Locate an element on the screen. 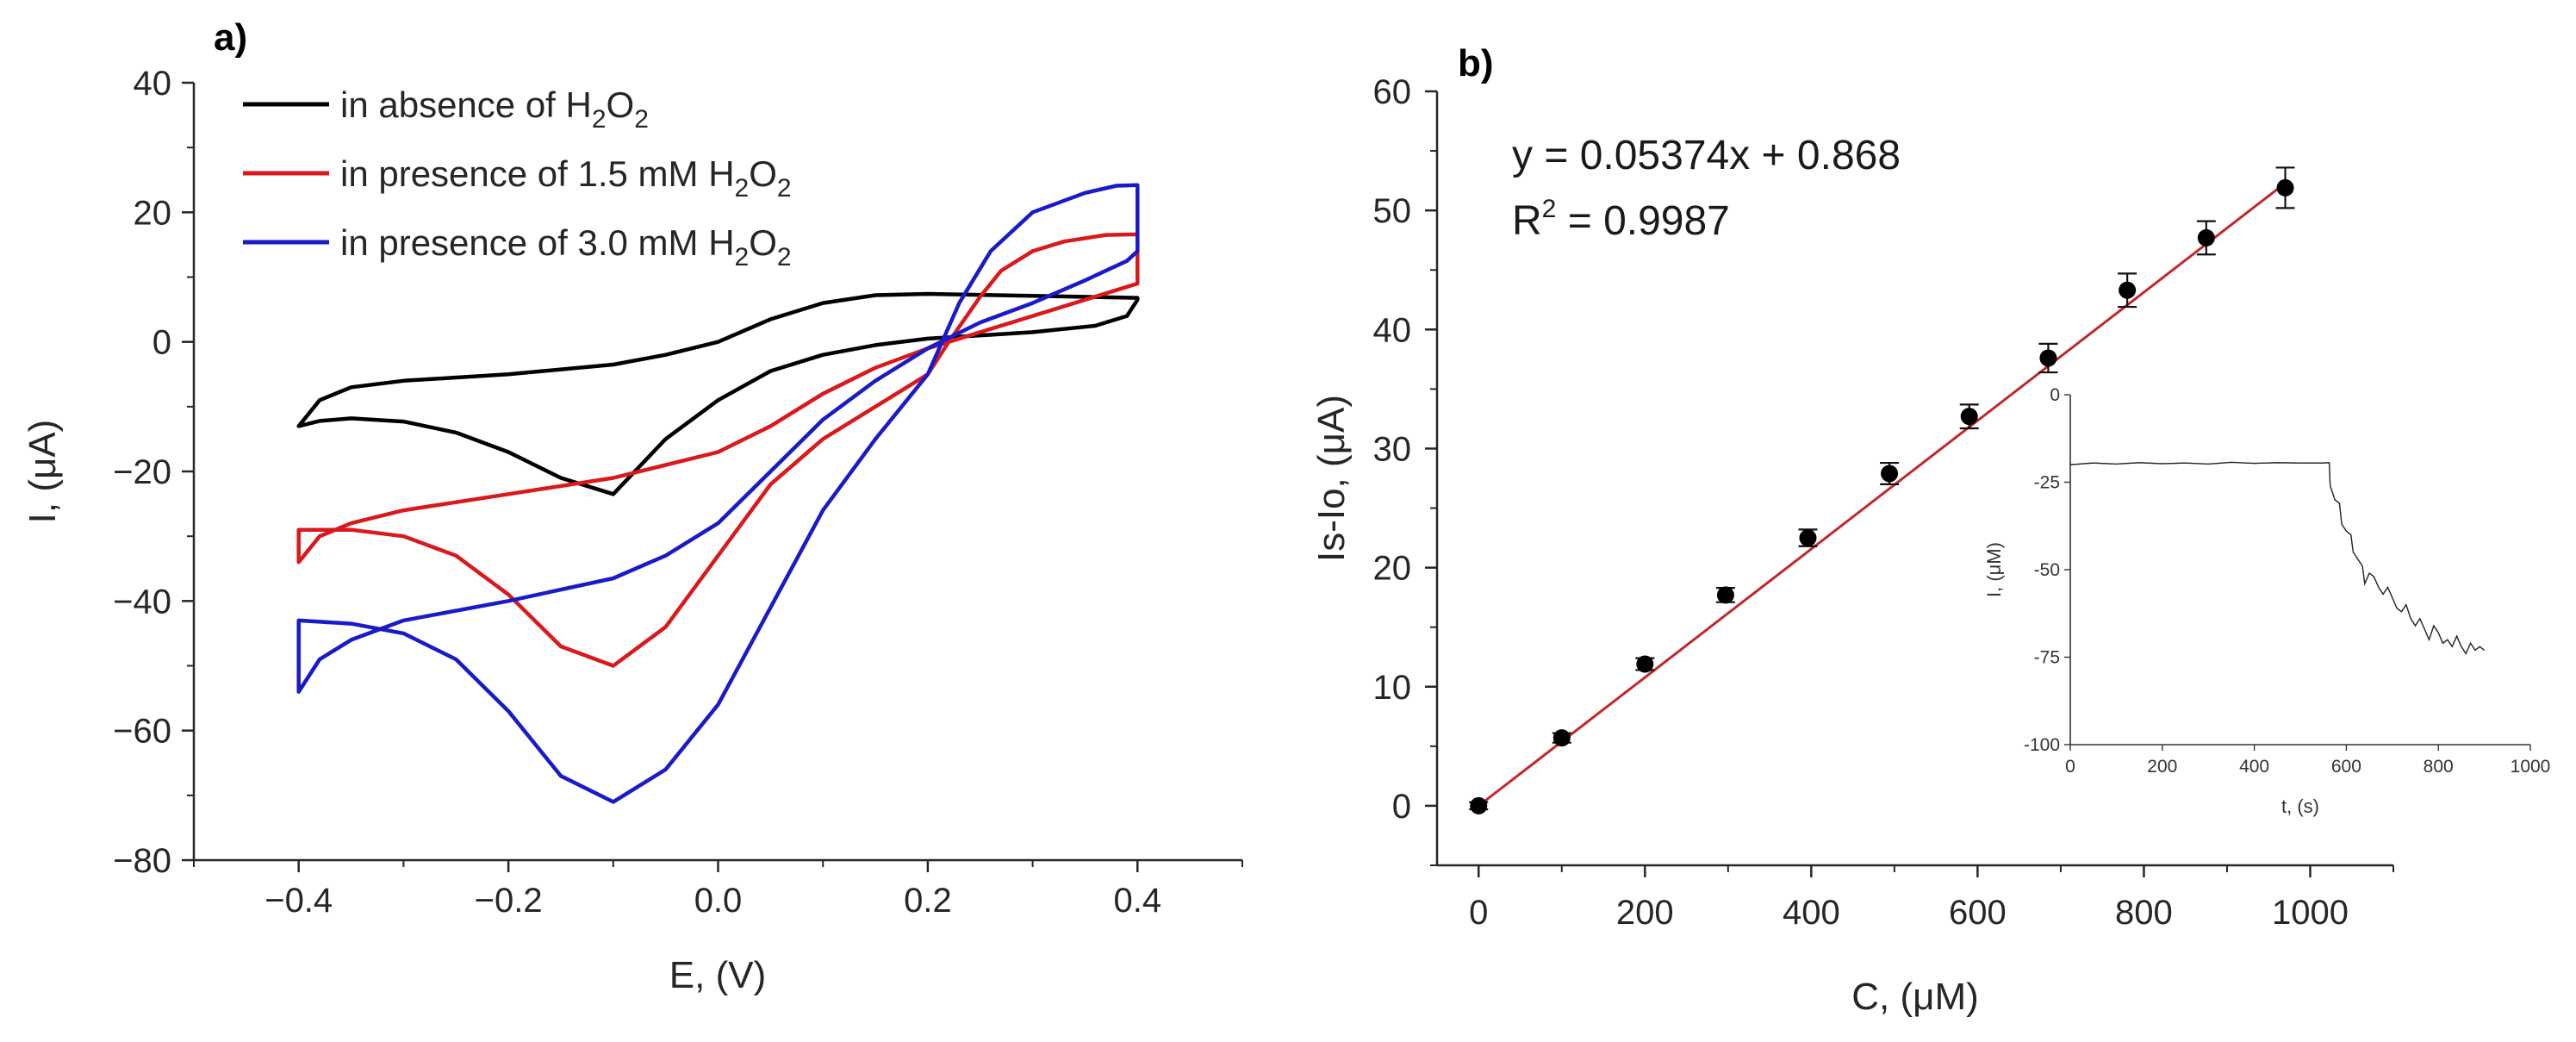 Image resolution: width=2576 pixels, height=1042 pixels. panel-b-x-tick-label: 200 is located at coordinates (1645, 913).